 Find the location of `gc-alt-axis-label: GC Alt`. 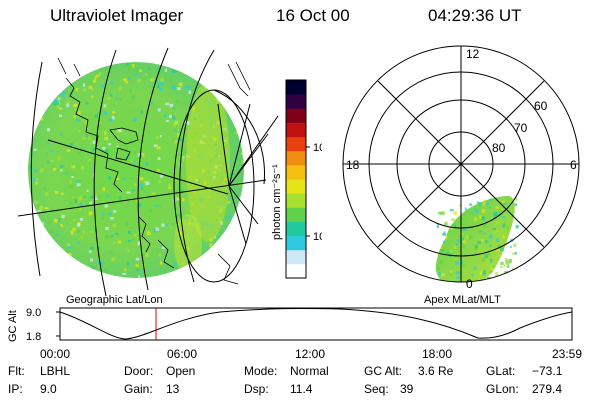

gc-alt-axis-label: GC Alt is located at coordinates (13, 326).